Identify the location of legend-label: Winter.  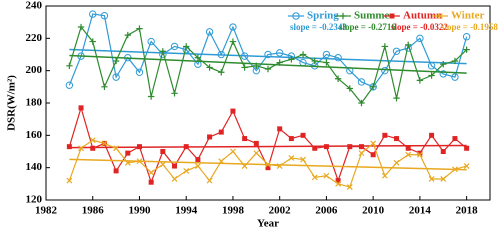
(468, 16).